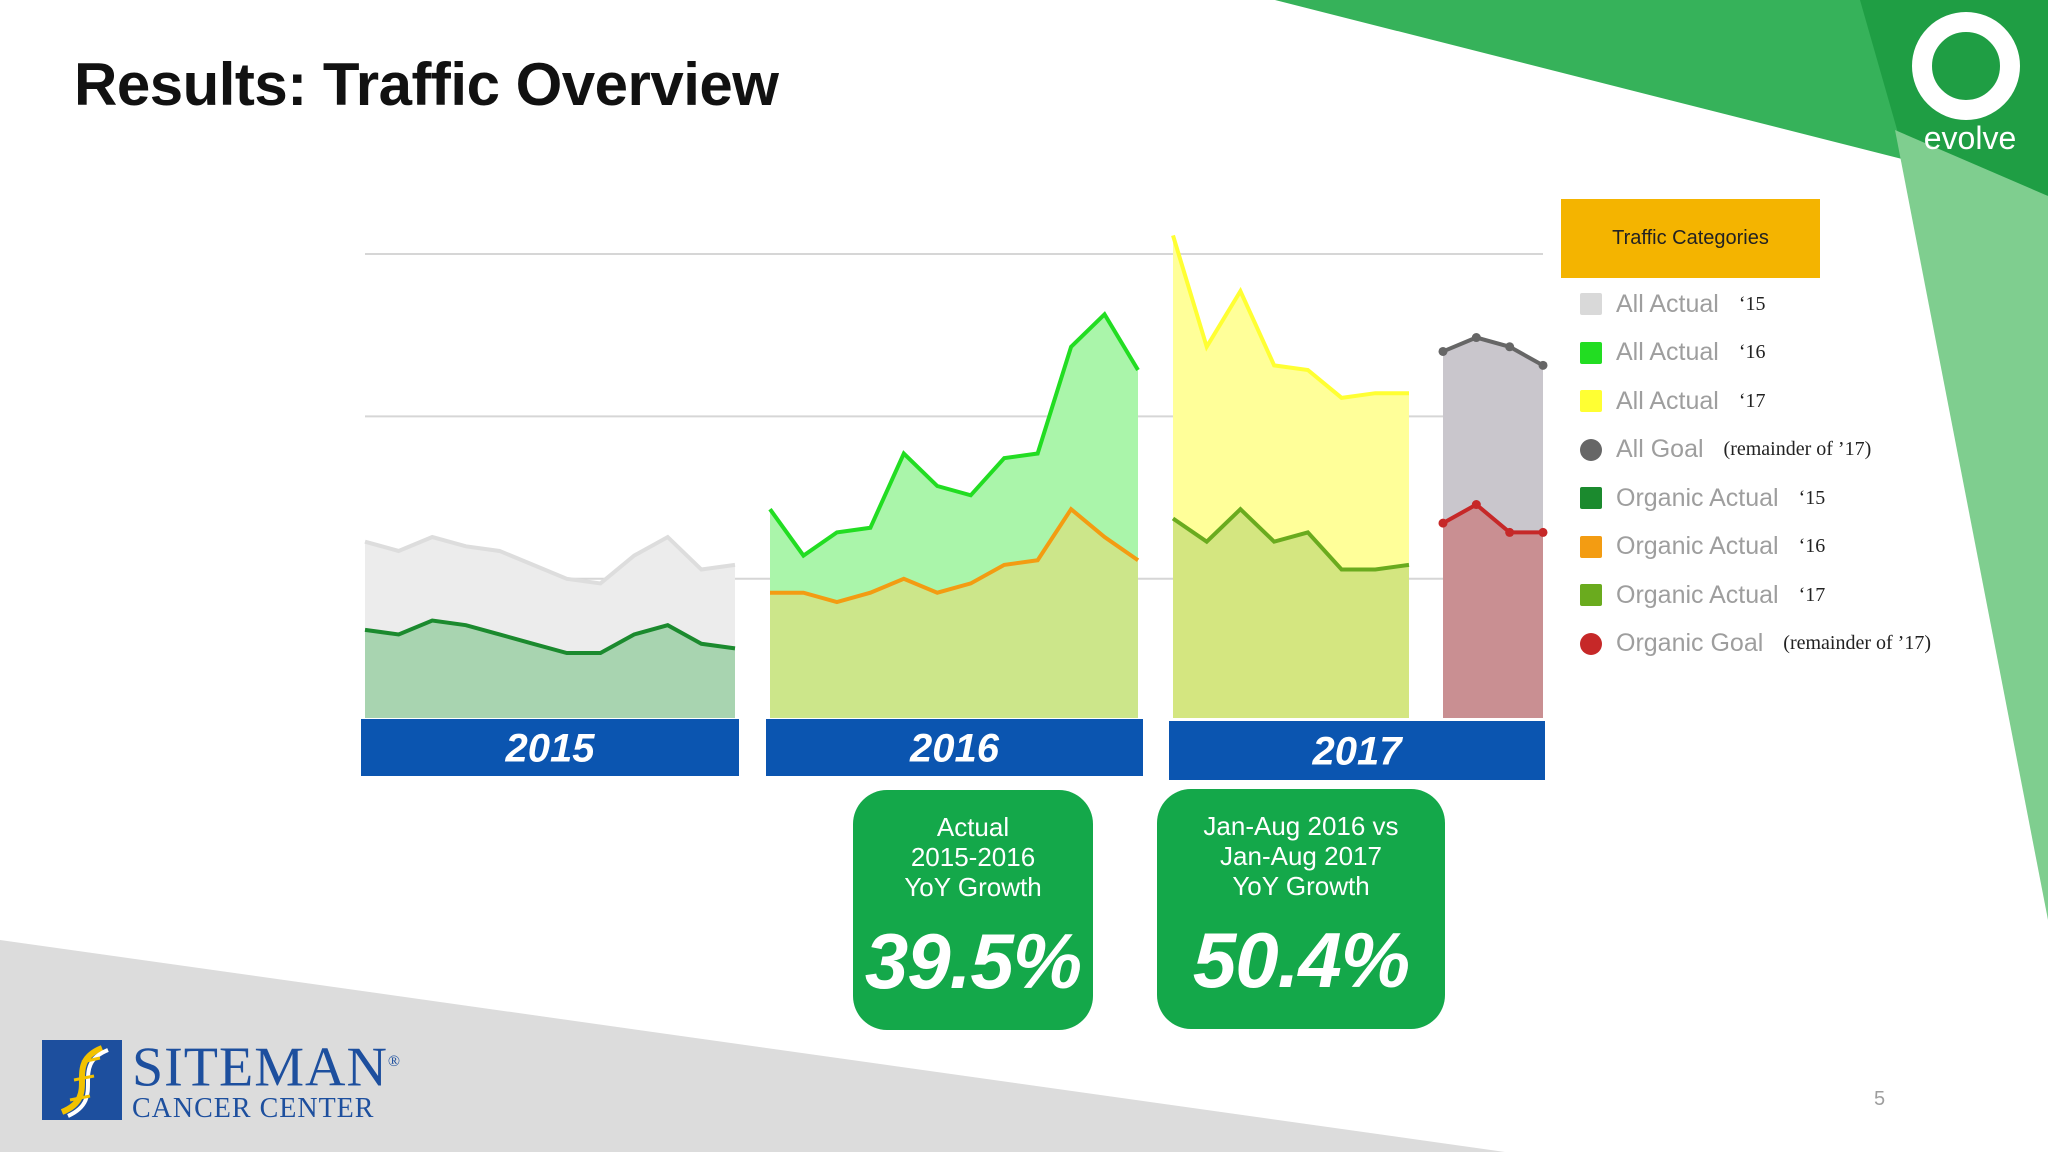  I want to click on siteman-logo-name: SITEMAN, so click(260, 1067).